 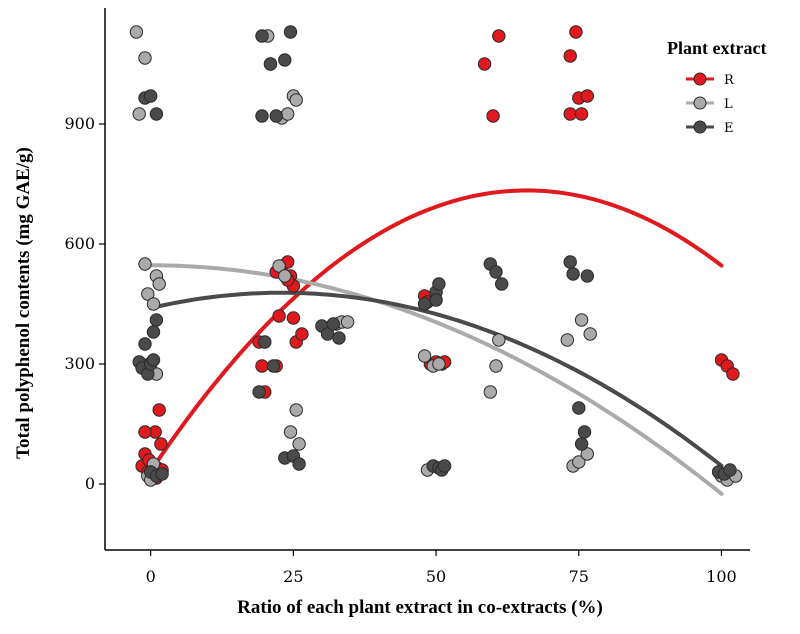 What do you see at coordinates (90, 483) in the screenshot?
I see `y-tick-label: 0` at bounding box center [90, 483].